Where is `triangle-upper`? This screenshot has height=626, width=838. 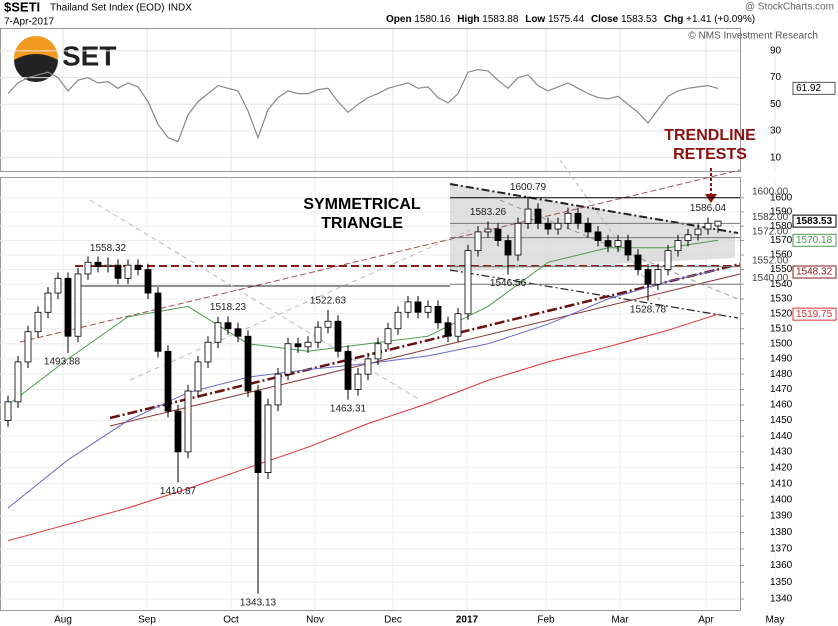
triangle-upper is located at coordinates (594, 208).